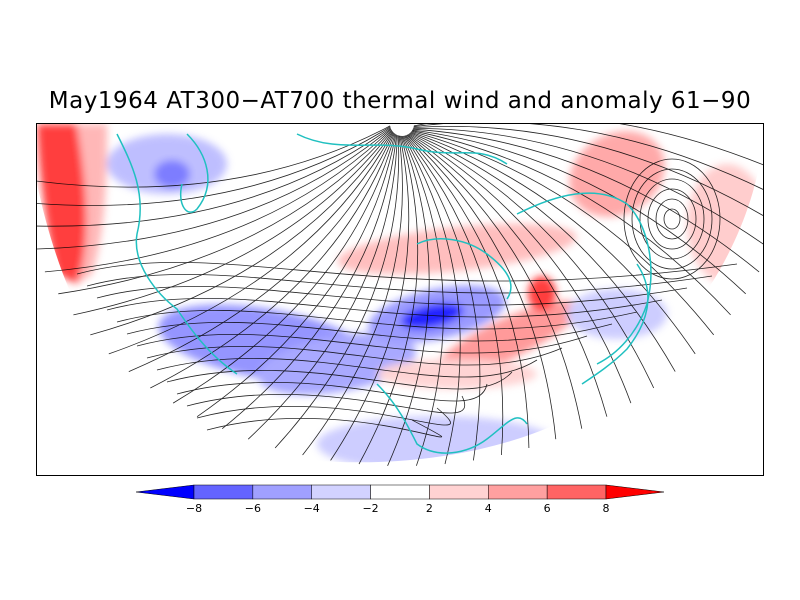  Describe the element at coordinates (617, 174) in the screenshot. I see `anomaly-positive-ne` at that location.